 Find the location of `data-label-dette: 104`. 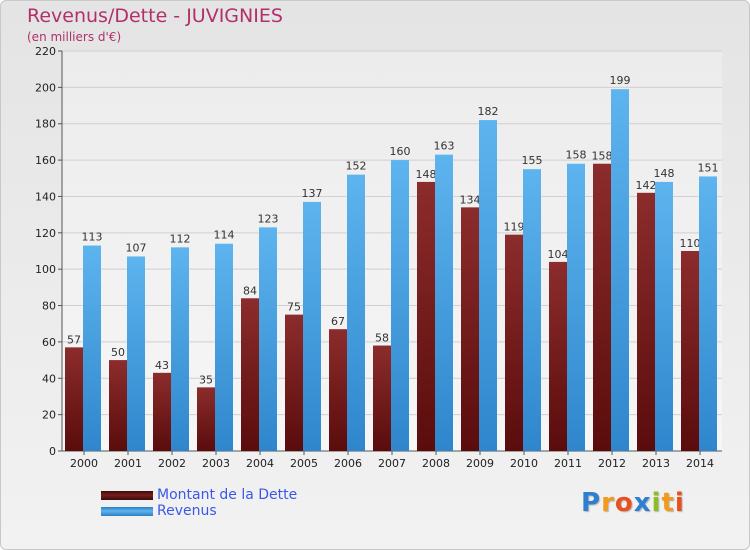

data-label-dette: 104 is located at coordinates (558, 254).